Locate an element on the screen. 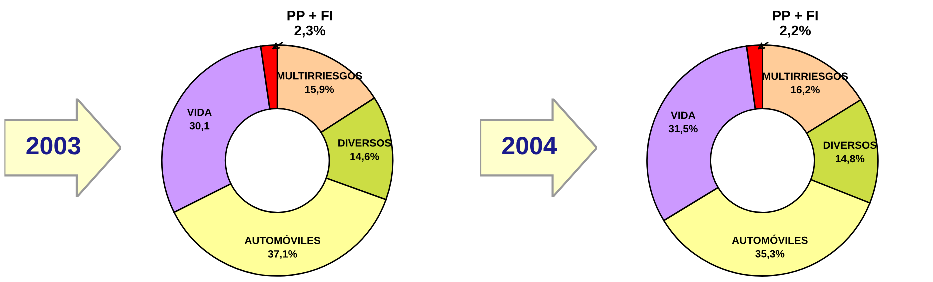  slice-label: DIVERSOS is located at coordinates (365, 143).